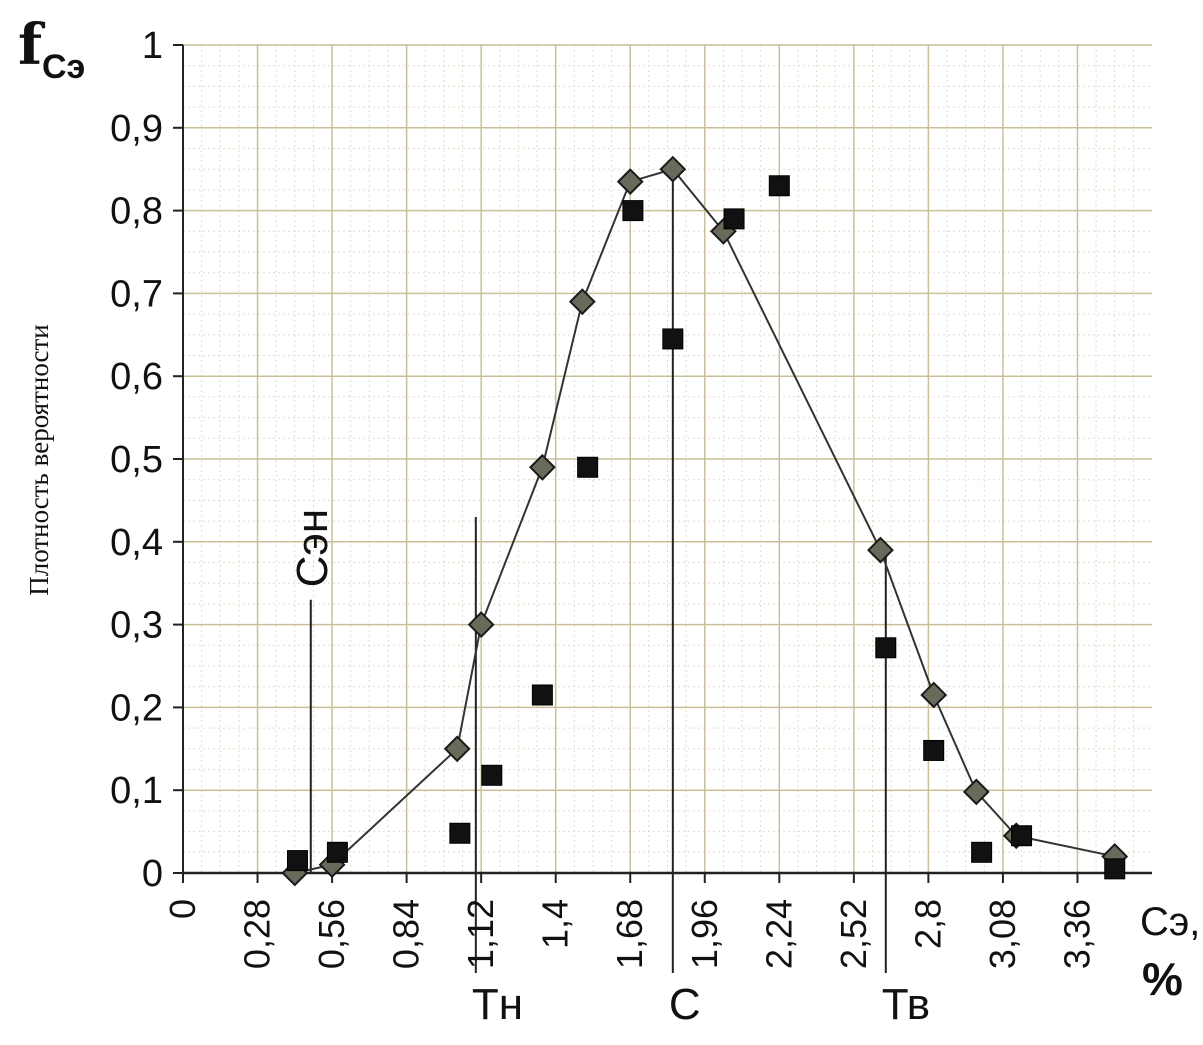 This screenshot has height=1045, width=1203. What do you see at coordinates (906, 1004) in the screenshot?
I see `annotation-label: Тв` at bounding box center [906, 1004].